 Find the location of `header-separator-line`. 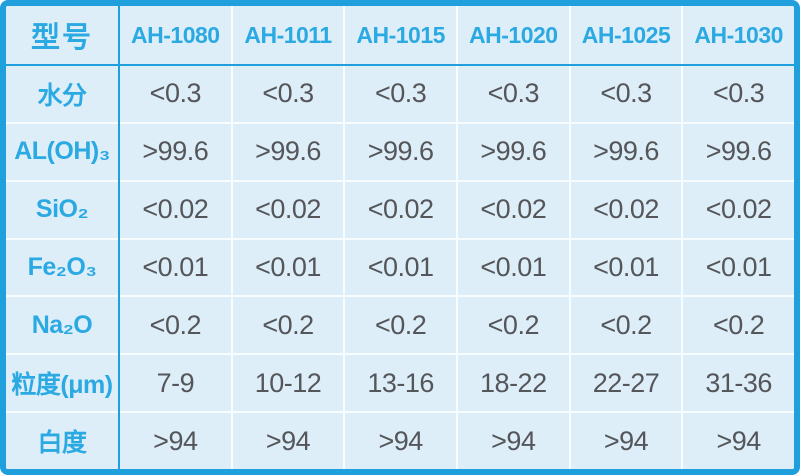

header-separator-line is located at coordinates (400, 65).